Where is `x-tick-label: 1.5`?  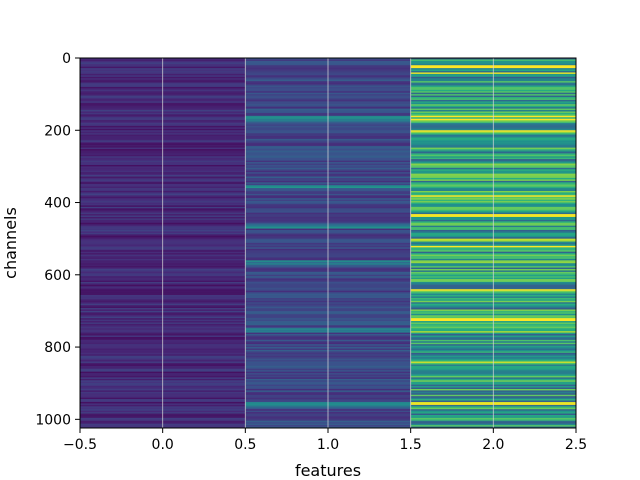 x-tick-label: 1.5 is located at coordinates (411, 445).